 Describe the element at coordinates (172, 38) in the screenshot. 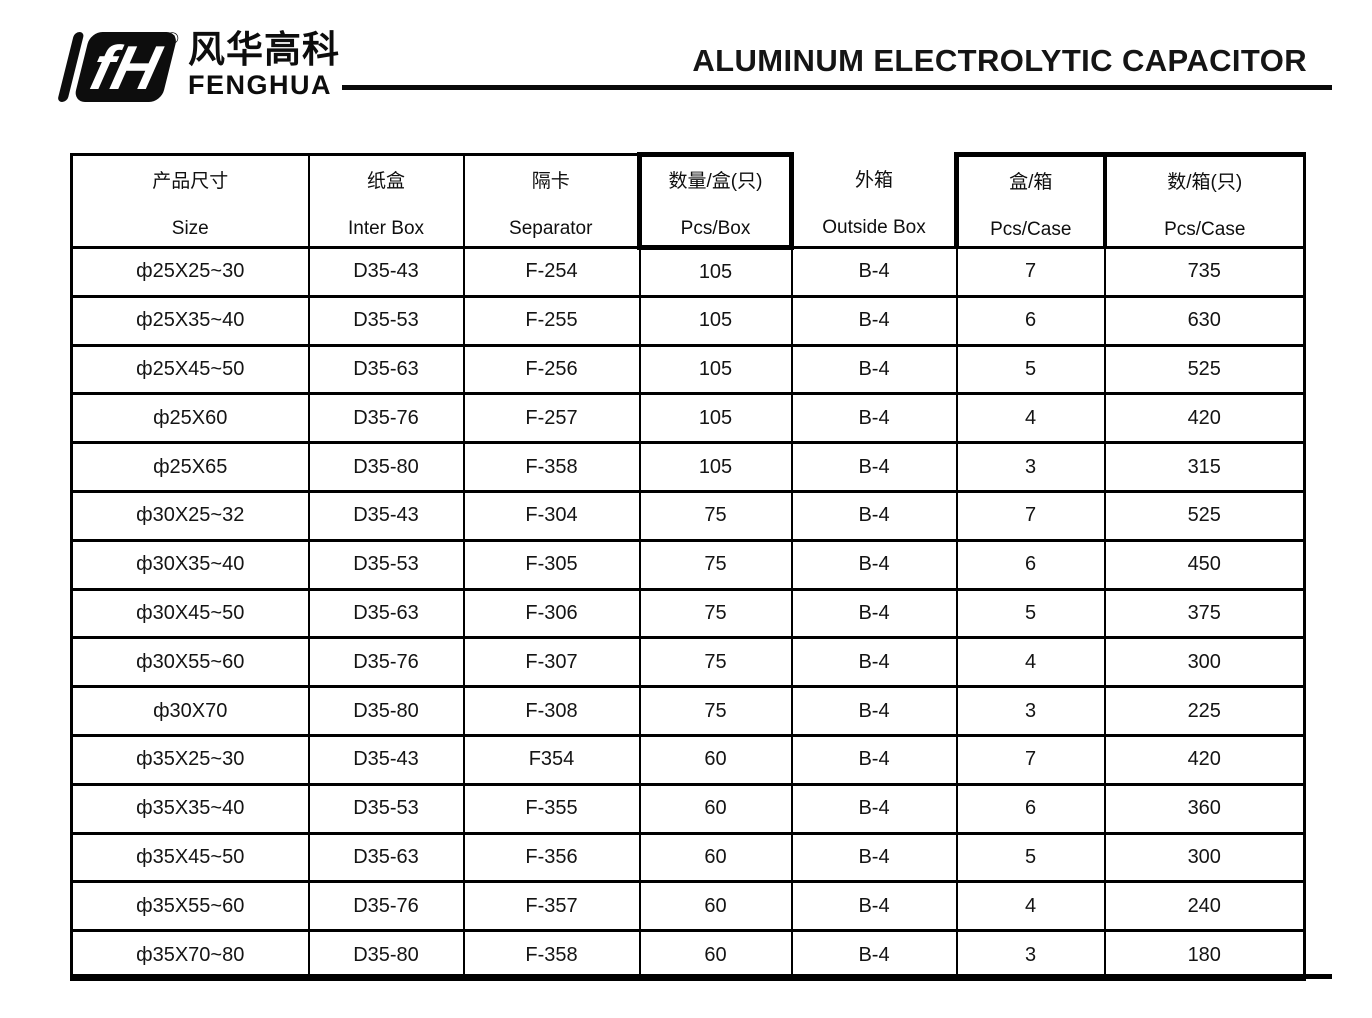

I see `registered-trademark-icon: ®` at that location.